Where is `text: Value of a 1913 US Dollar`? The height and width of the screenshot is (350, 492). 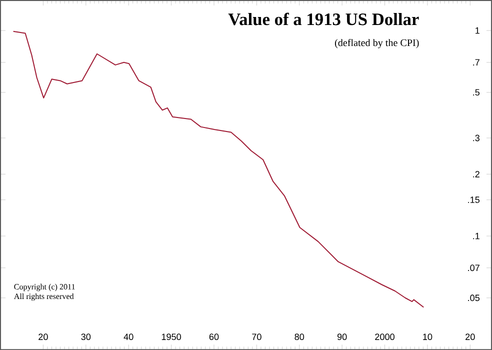
text: Value of a 1913 US Dollar is located at coordinates (323, 19).